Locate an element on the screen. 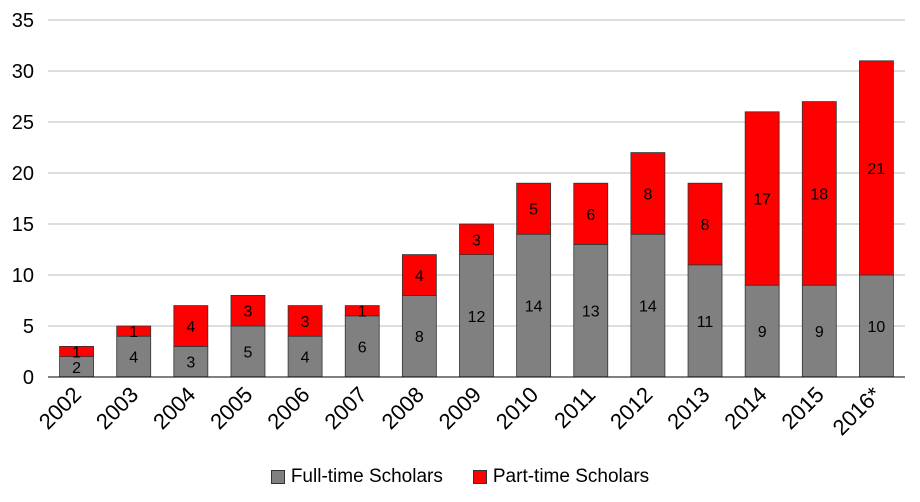 The height and width of the screenshot is (502, 920). data-label-full-time: 12 is located at coordinates (477, 317).